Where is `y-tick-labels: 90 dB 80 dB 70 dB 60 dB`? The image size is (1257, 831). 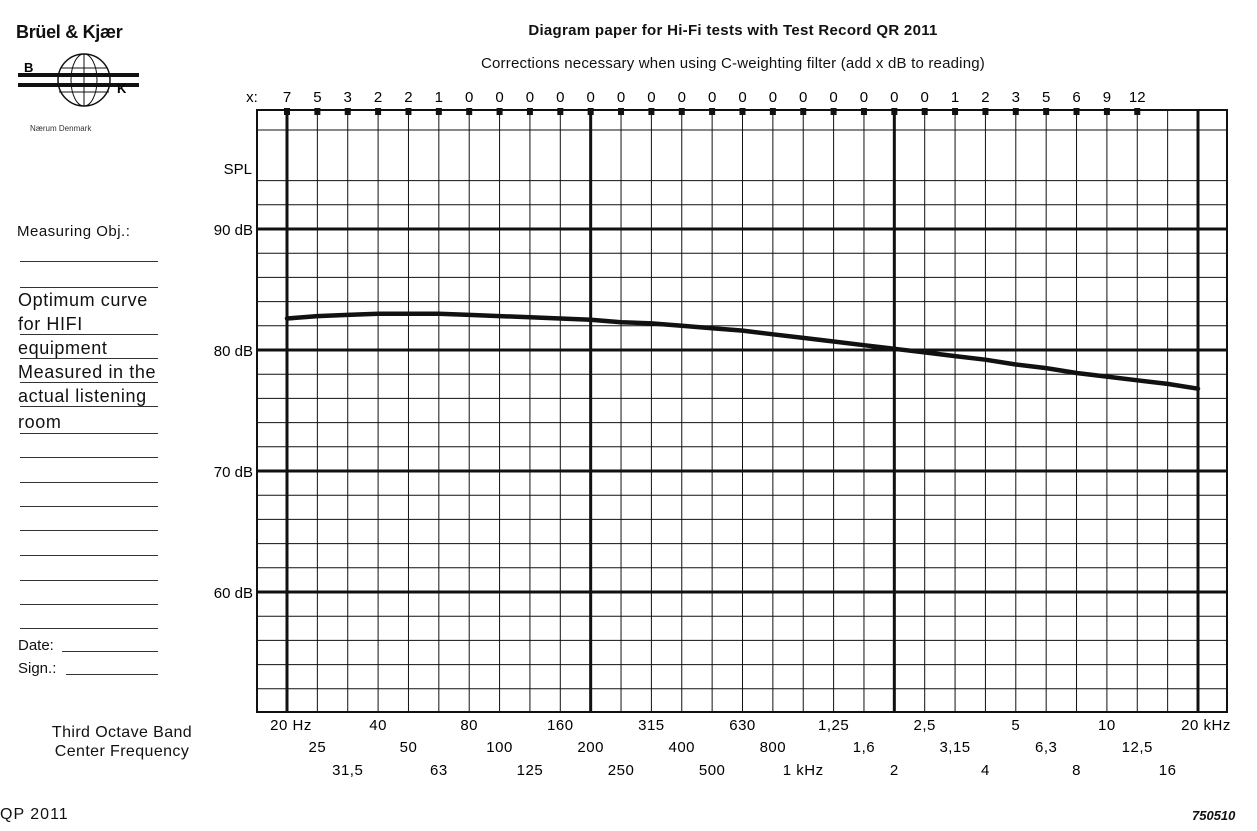 y-tick-labels: 90 dB 80 dB 70 dB 60 dB is located at coordinates (233, 412).